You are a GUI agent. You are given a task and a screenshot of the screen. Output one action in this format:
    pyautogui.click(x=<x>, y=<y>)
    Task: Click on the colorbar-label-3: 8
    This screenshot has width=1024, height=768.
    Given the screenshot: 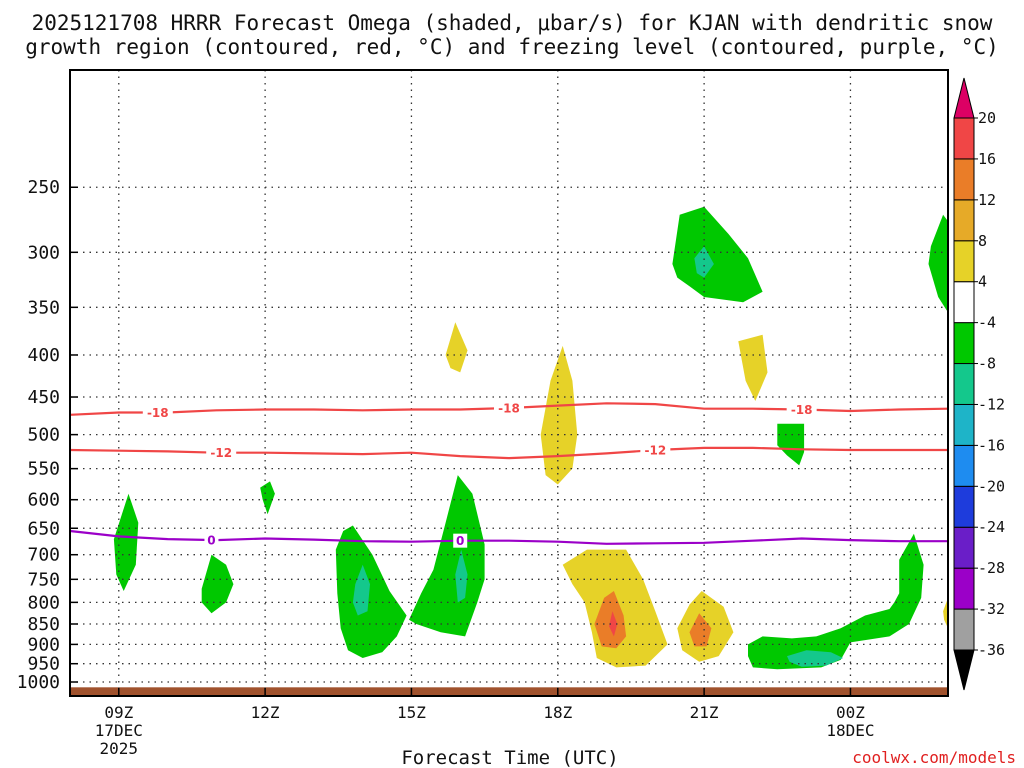 What is the action you would take?
    pyautogui.click(x=982, y=241)
    